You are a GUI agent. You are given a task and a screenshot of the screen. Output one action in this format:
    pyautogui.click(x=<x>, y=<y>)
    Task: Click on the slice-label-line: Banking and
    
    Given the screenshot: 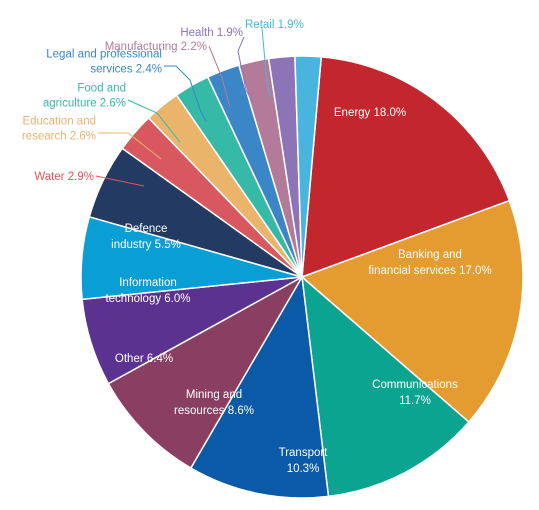 What is the action you would take?
    pyautogui.click(x=430, y=255)
    